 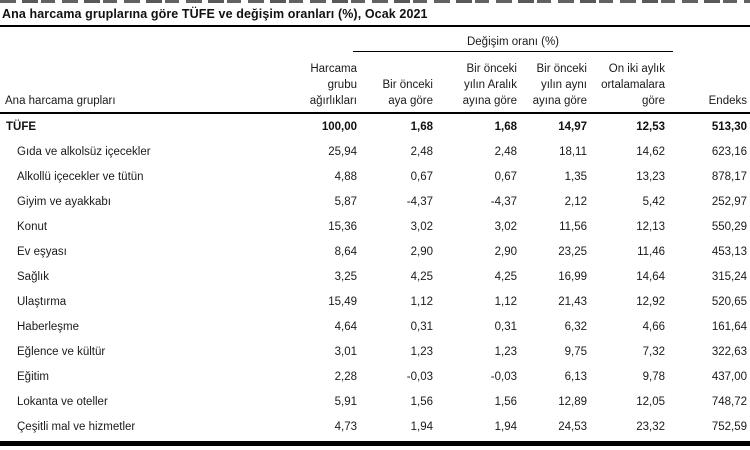 What do you see at coordinates (505, 326) in the screenshot?
I see `cell-vs-december: 0,31` at bounding box center [505, 326].